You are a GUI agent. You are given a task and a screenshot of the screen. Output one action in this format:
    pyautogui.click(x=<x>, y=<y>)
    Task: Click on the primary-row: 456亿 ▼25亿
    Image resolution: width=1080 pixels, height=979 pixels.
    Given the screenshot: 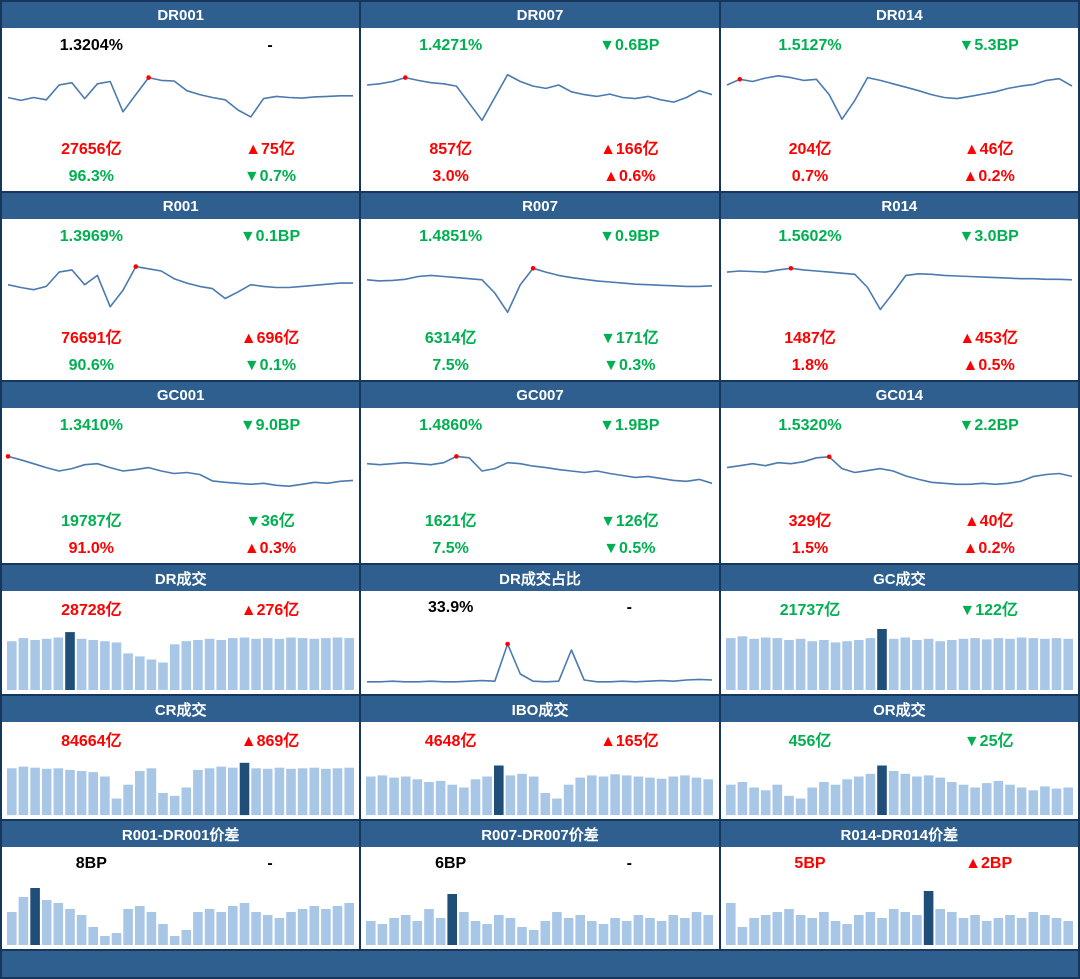 What is the action you would take?
    pyautogui.click(x=899, y=738)
    